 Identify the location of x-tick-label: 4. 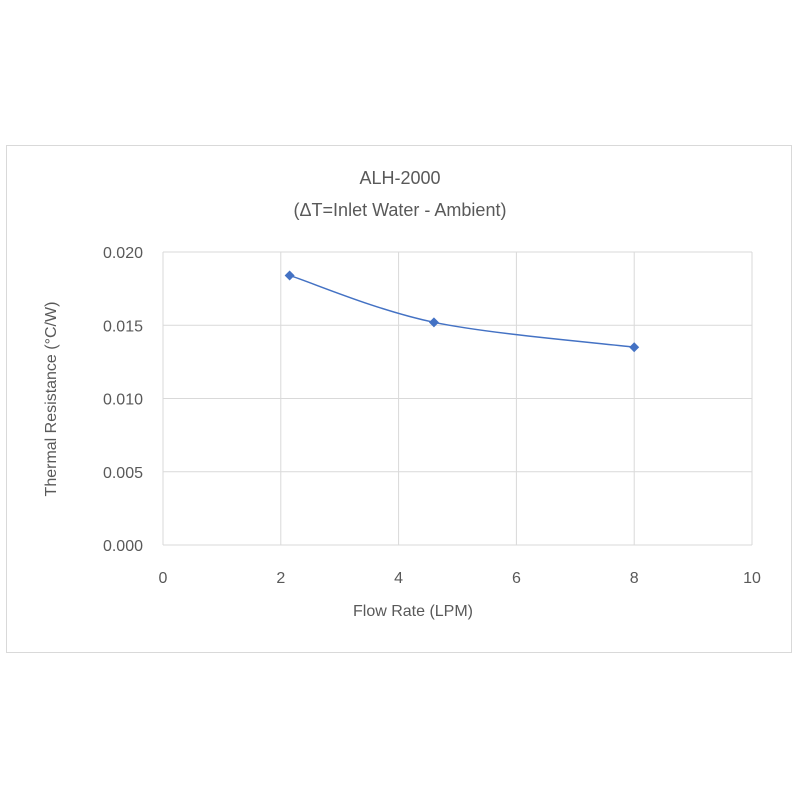
(398, 578).